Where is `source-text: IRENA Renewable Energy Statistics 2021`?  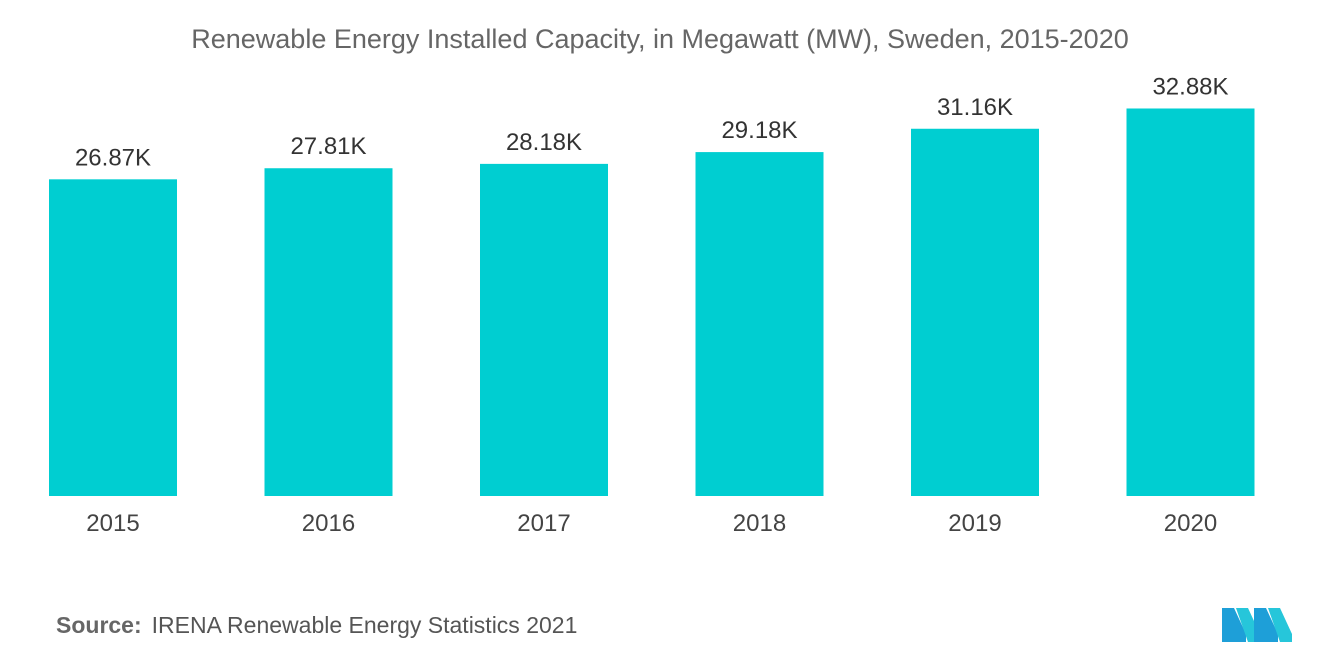 source-text: IRENA Renewable Energy Statistics 2021 is located at coordinates (364, 625).